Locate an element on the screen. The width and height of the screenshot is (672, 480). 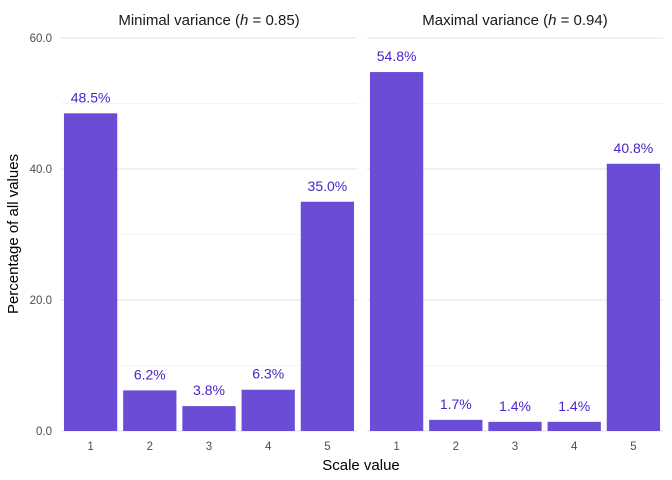
x-axis-title: Scale value is located at coordinates (361, 465).